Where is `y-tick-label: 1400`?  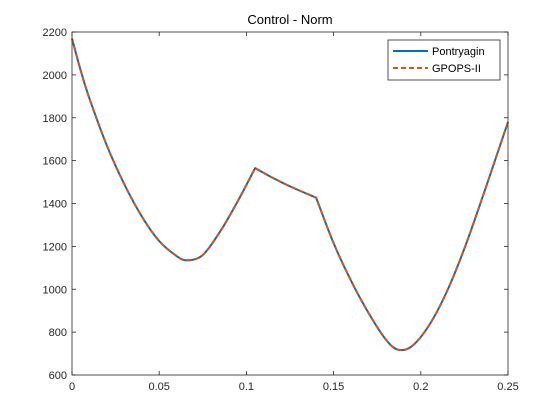
y-tick-label: 1400 is located at coordinates (55, 205).